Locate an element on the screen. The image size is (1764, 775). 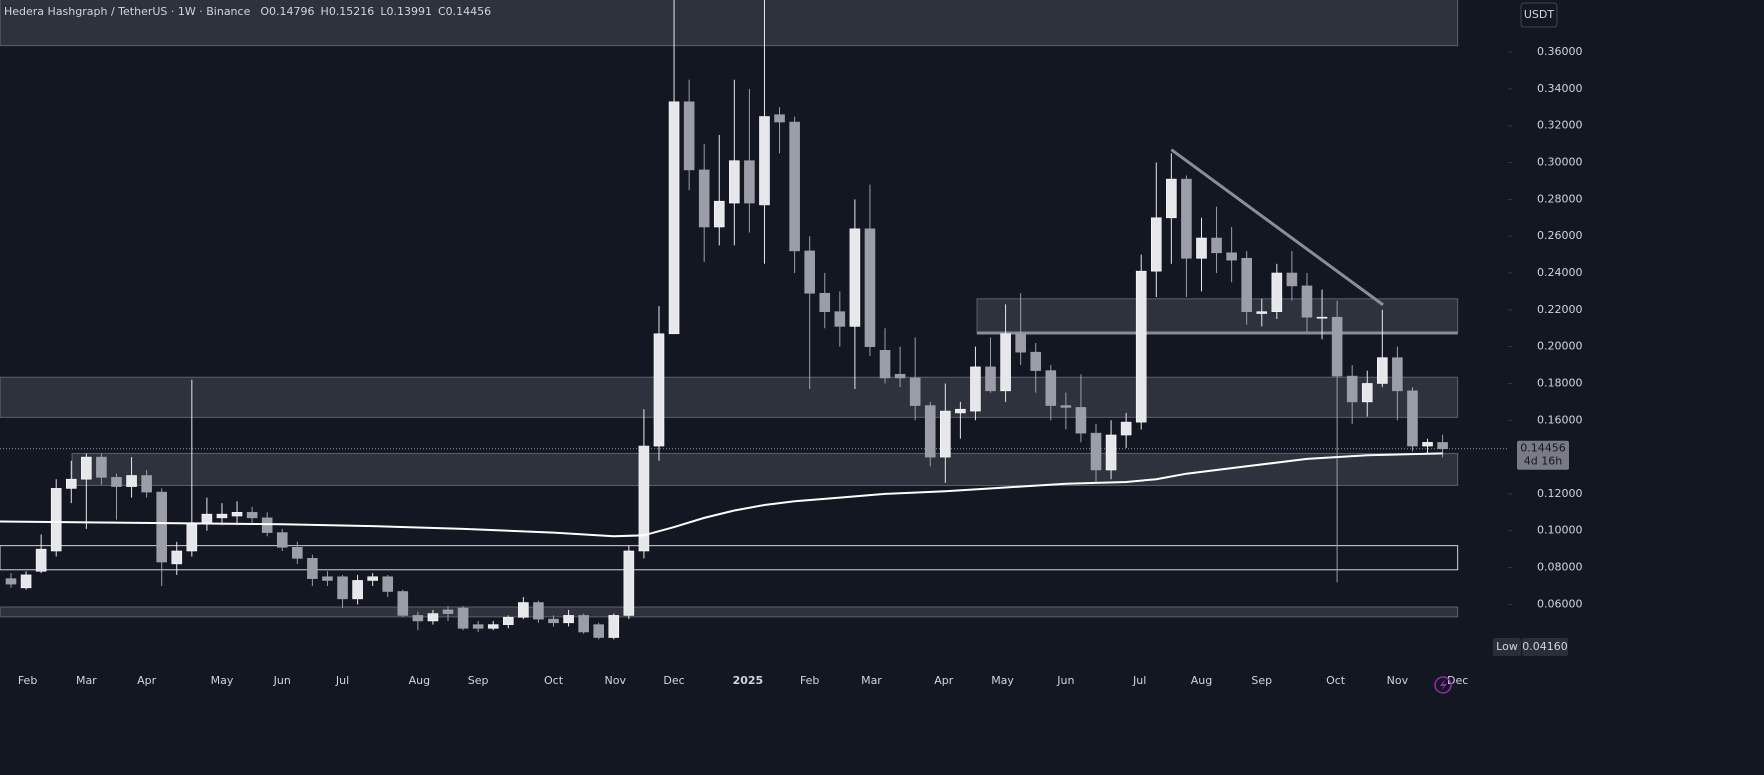
y-tick-label: 0.16000 is located at coordinates (1560, 419).